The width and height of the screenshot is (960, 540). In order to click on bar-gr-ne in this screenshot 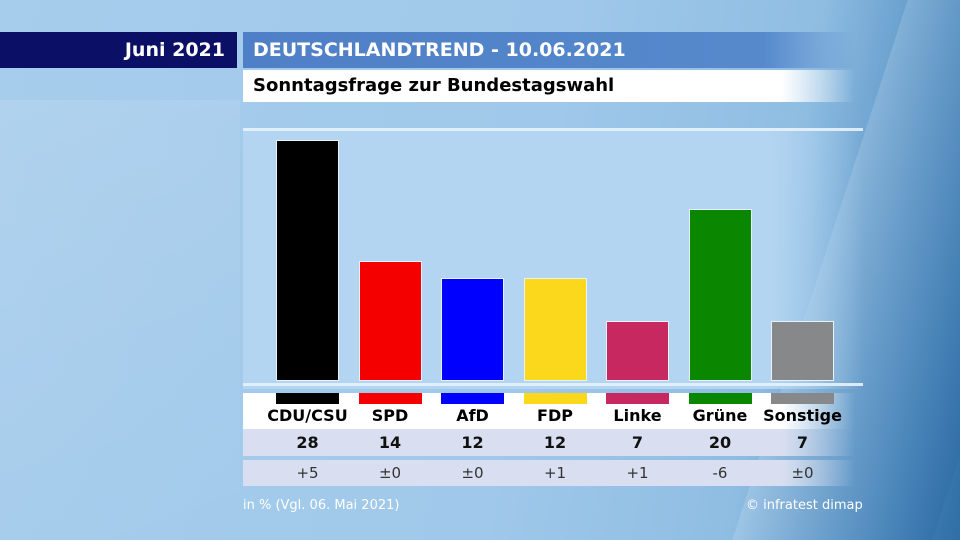, I will do `click(720, 294)`.